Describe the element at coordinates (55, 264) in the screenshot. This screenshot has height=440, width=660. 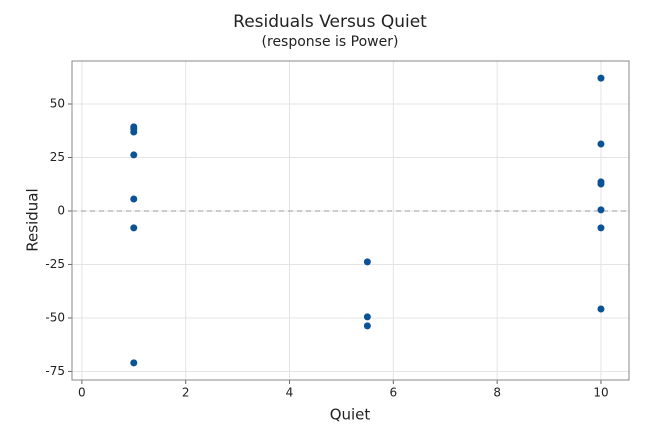
I see `y-tick-label: -25` at that location.